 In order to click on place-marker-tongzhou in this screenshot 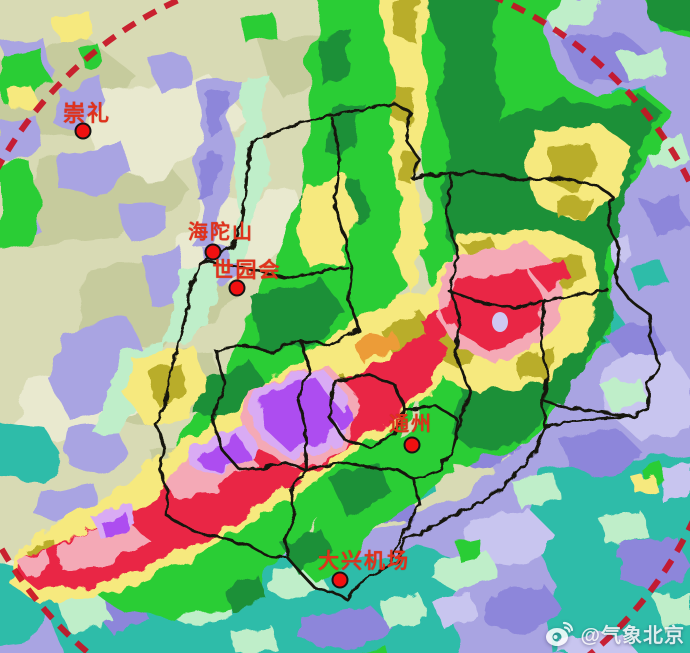, I will do `click(412, 445)`.